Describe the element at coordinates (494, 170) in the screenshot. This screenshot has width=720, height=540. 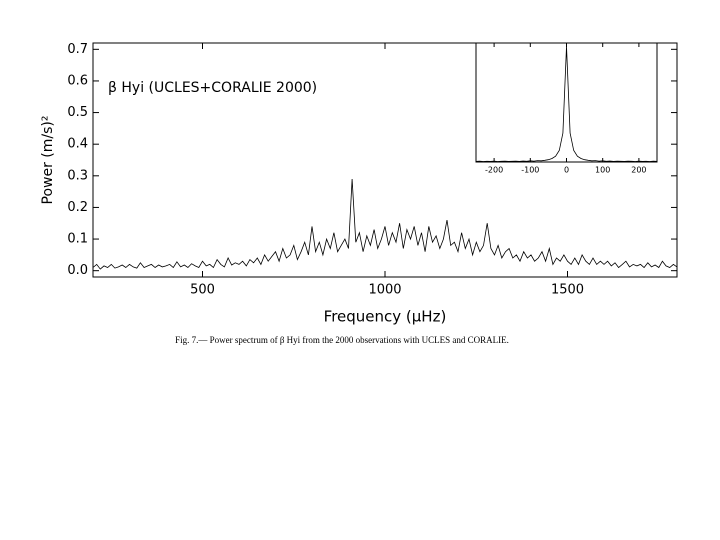
I see `x-tick-label: -200` at that location.